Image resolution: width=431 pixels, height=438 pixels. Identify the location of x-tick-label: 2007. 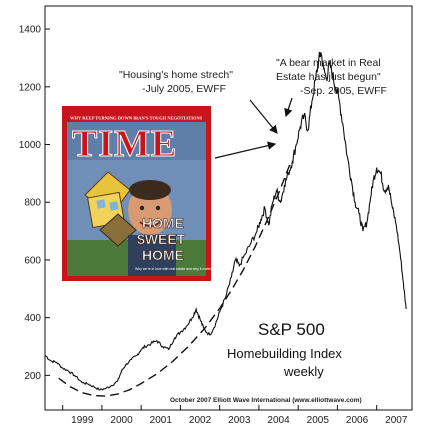
(396, 420).